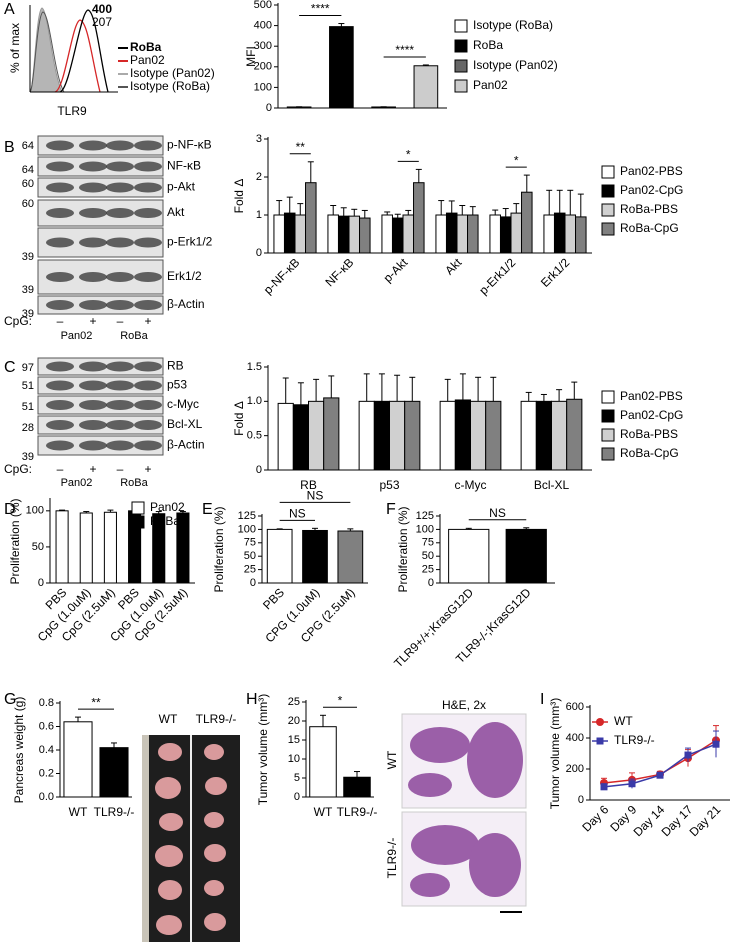 Image resolution: width=740 pixels, height=948 pixels. What do you see at coordinates (254, 436) in the screenshot?
I see `y-tick-label: 0.5` at bounding box center [254, 436].